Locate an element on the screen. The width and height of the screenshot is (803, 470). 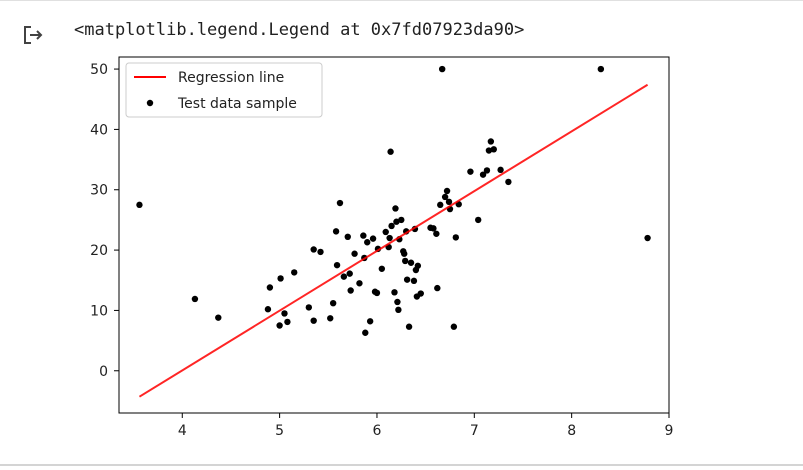
legend-point-swatch is located at coordinates (150, 103).